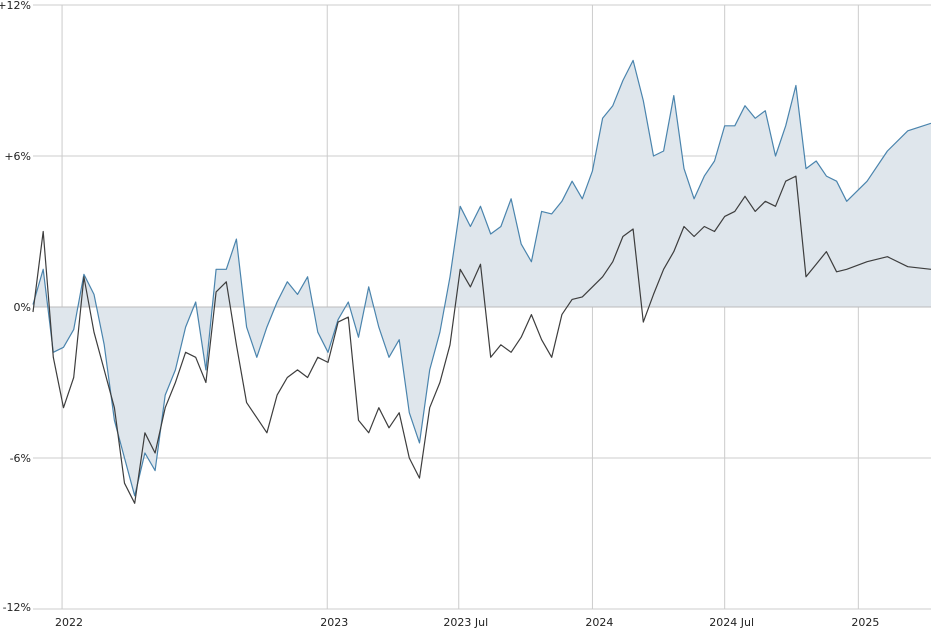  What do you see at coordinates (865, 622) in the screenshot?
I see `x-tick-label: 2025` at bounding box center [865, 622].